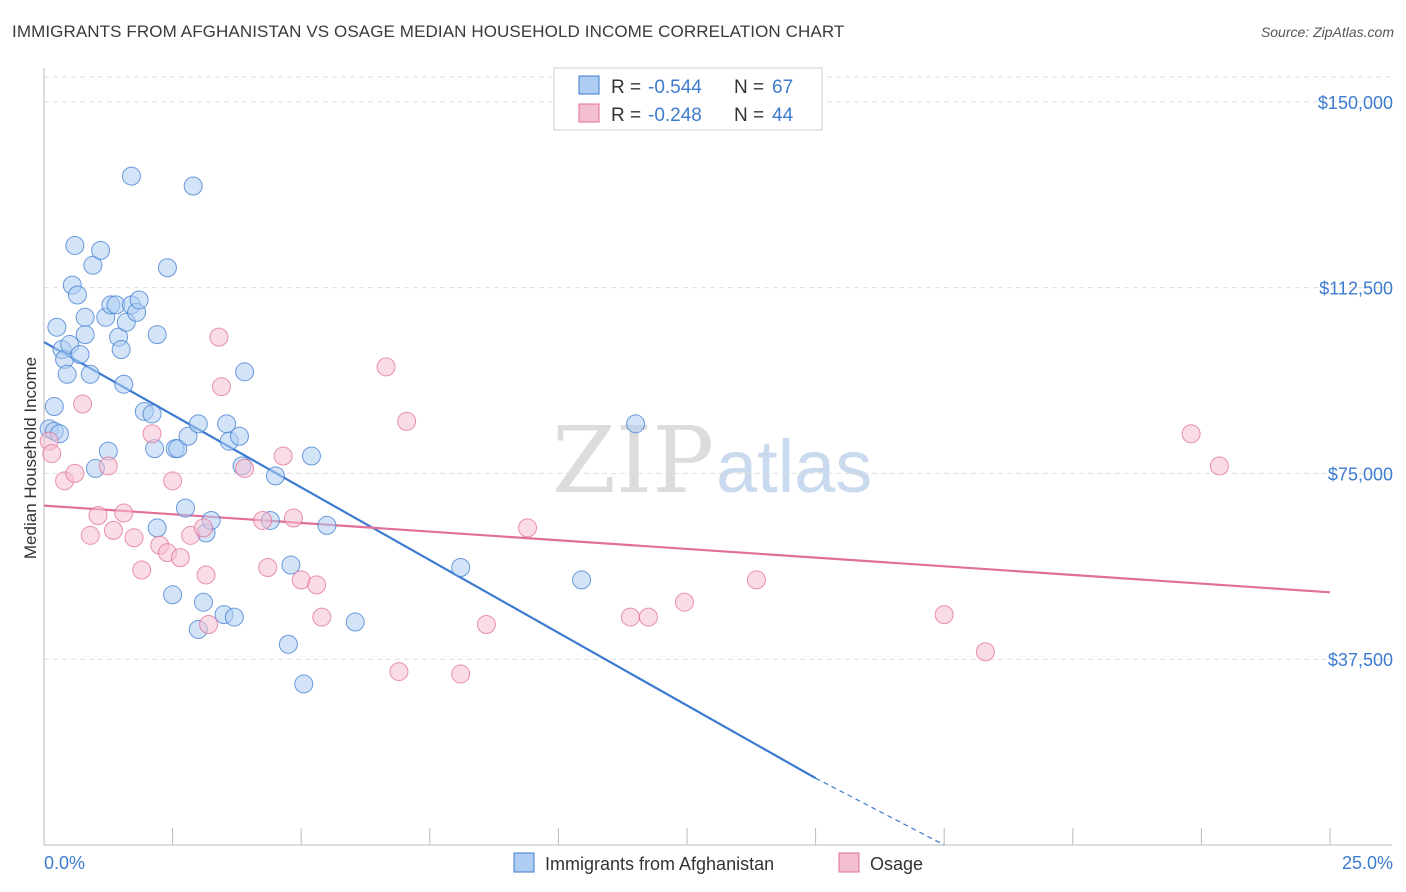  I want to click on x-tick-label-min: 0.0%, so click(64, 863).